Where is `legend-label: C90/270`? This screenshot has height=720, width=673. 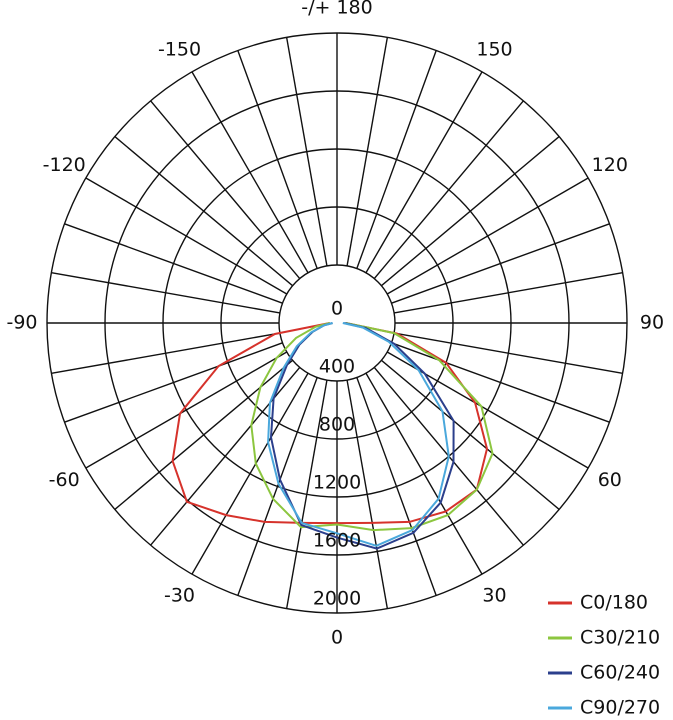 legend-label: C90/270 is located at coordinates (620, 708).